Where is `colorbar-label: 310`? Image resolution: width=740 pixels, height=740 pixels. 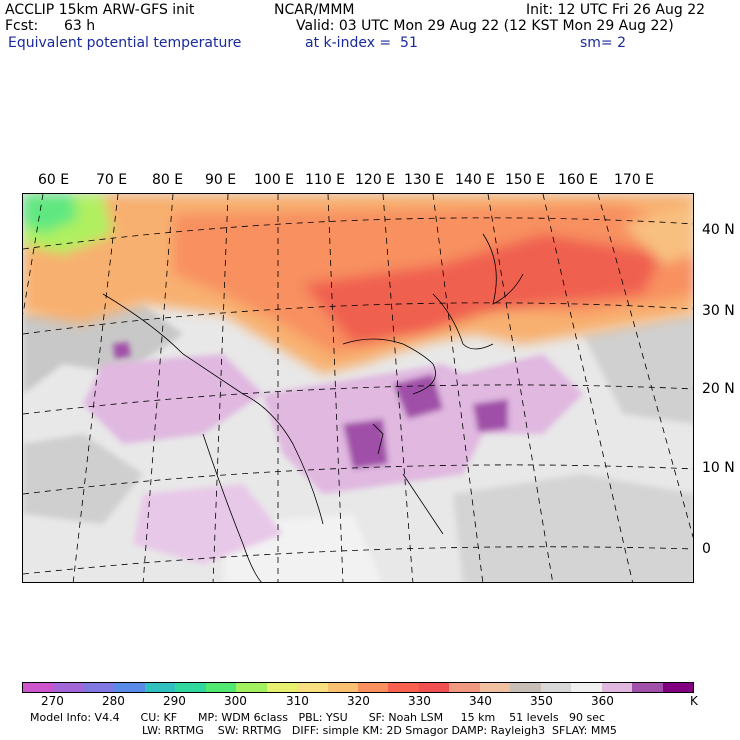 colorbar-label: 310 is located at coordinates (297, 701).